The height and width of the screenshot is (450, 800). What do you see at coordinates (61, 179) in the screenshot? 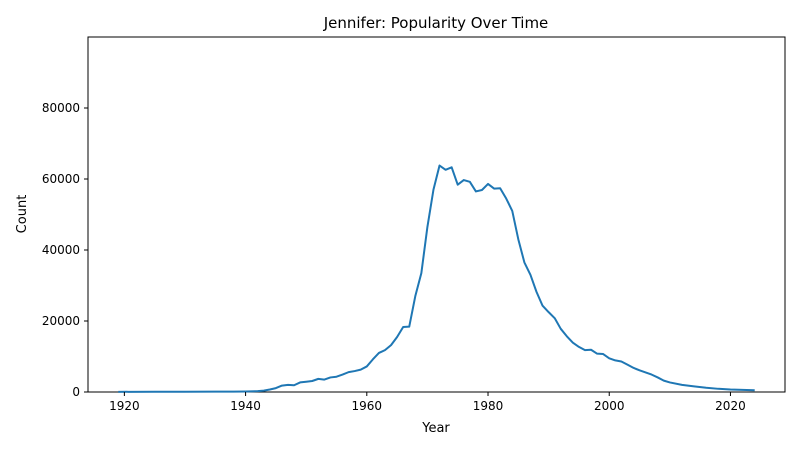
I see `y-tick-label: 60000` at bounding box center [61, 179].